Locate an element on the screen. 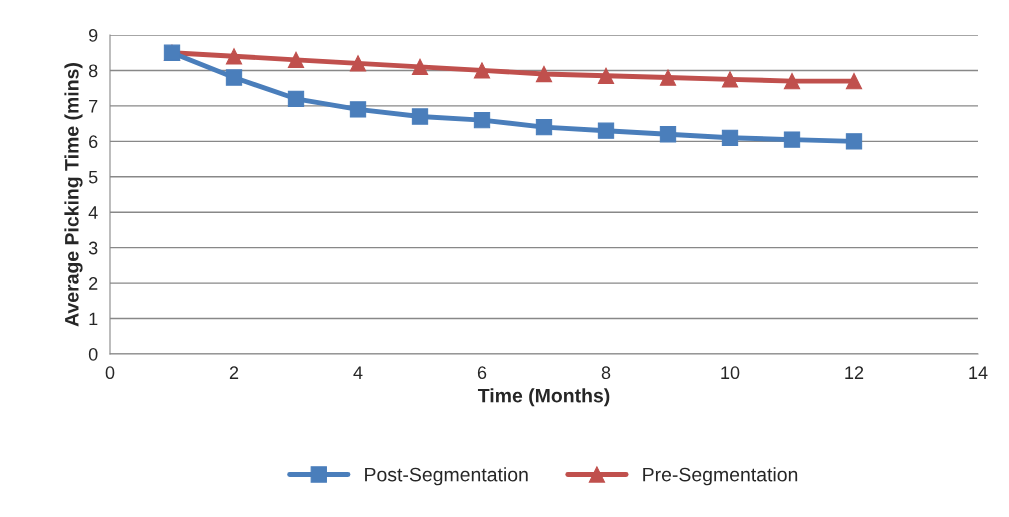 This screenshot has width=1009, height=517. y-tick-label: 5 is located at coordinates (93, 177).